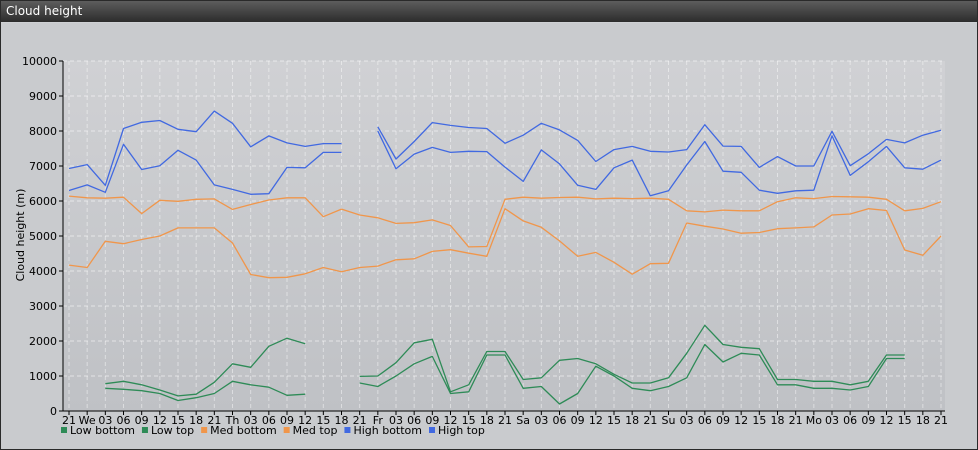  What do you see at coordinates (102, 430) in the screenshot?
I see `legend-label: Low bottom` at bounding box center [102, 430].